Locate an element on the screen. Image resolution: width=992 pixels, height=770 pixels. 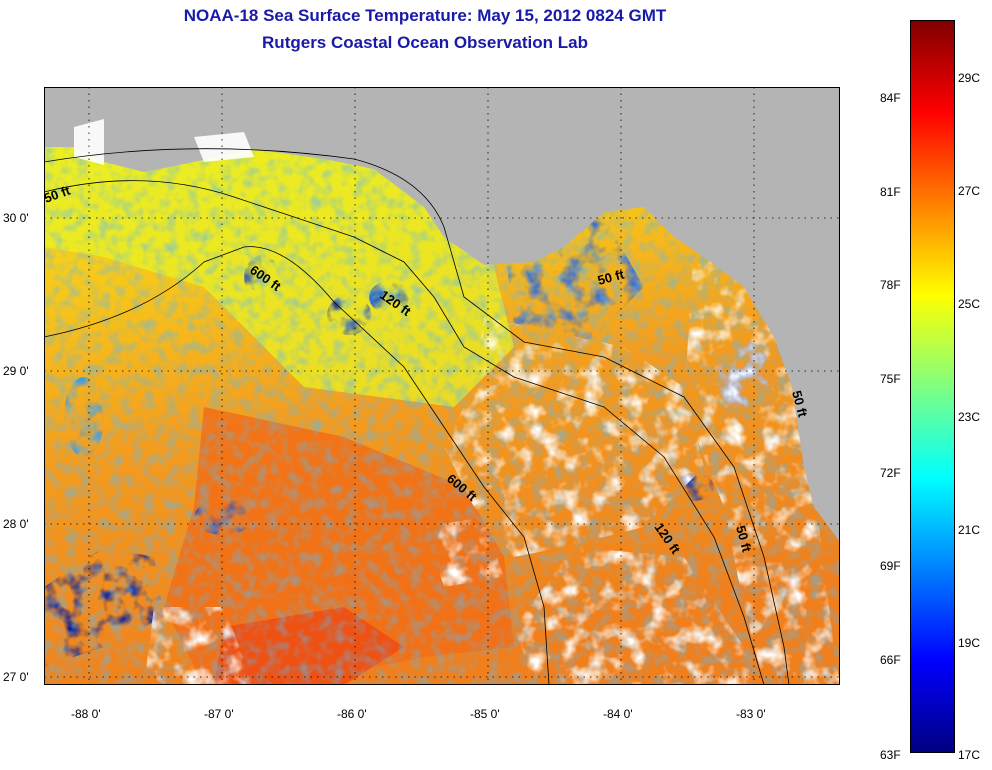
fahrenheit-label: 72F is located at coordinates (890, 473).